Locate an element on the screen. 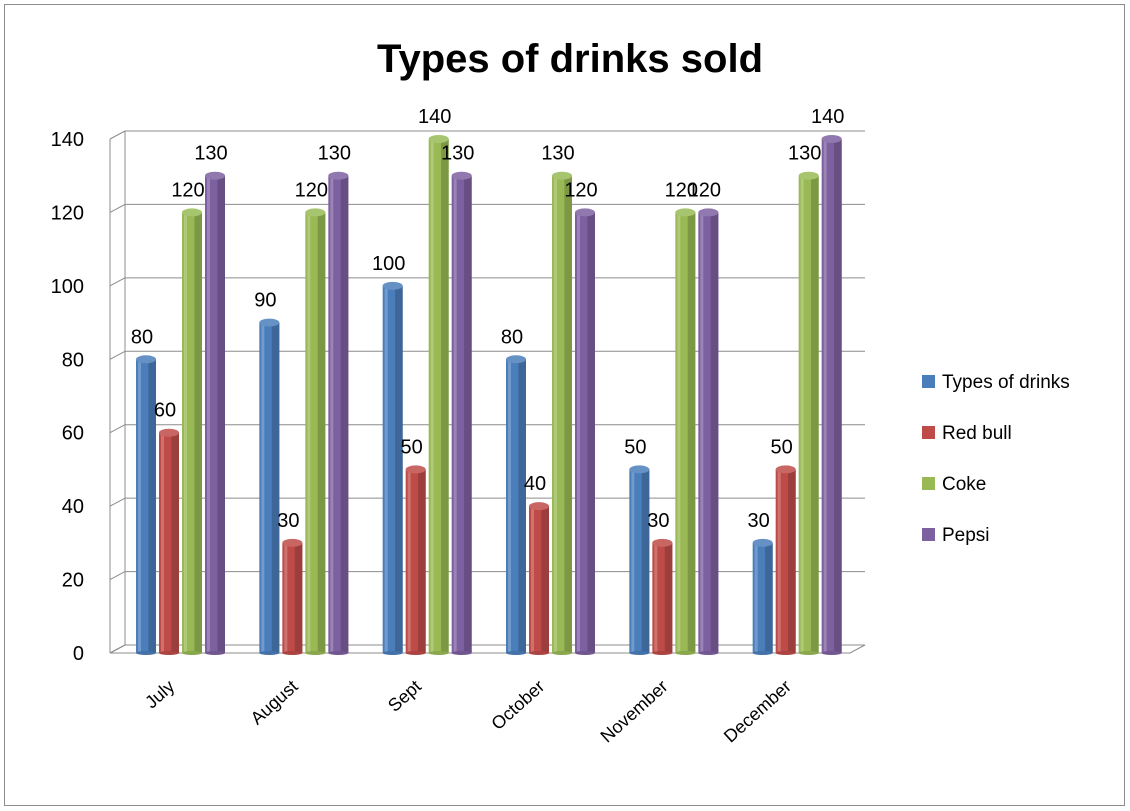 The width and height of the screenshot is (1130, 811). x-tick-label: August is located at coordinates (274, 702).